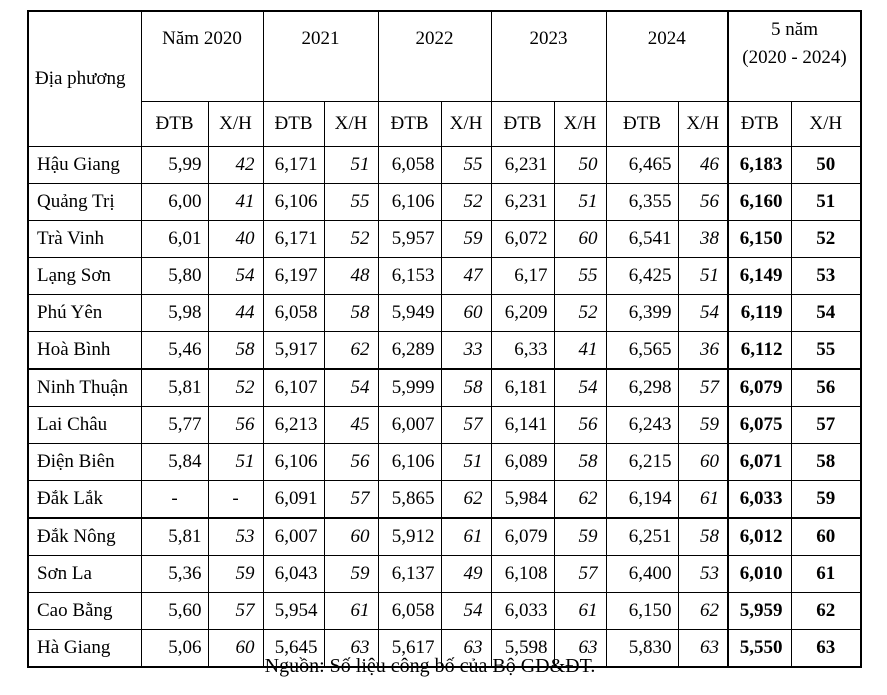 The height and width of the screenshot is (695, 887). Describe the element at coordinates (434, 56) in the screenshot. I see `header-cell: 2022` at that location.